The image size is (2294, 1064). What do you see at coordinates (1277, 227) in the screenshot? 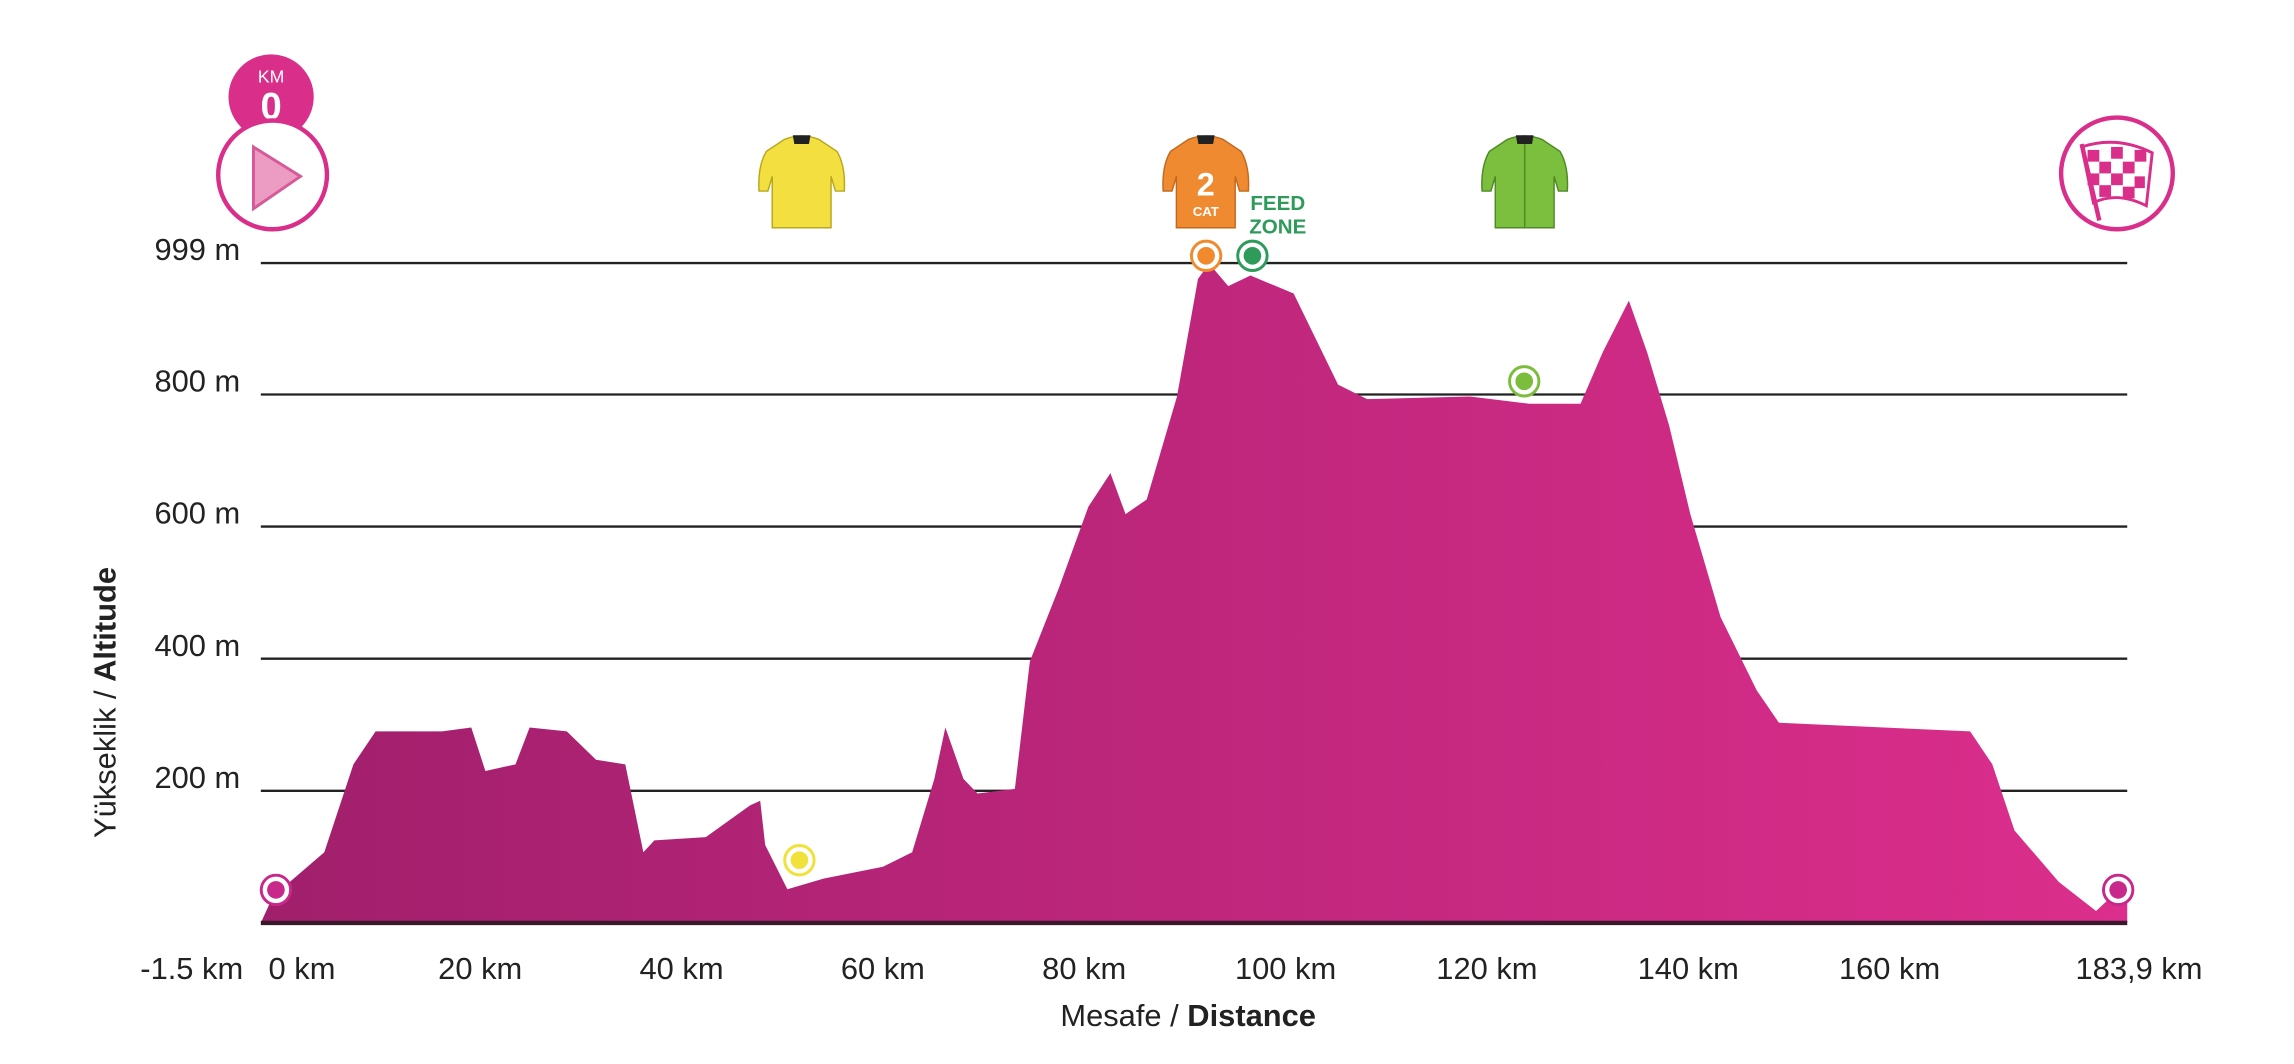
I see `svg-text: ZONE` at bounding box center [1277, 227].